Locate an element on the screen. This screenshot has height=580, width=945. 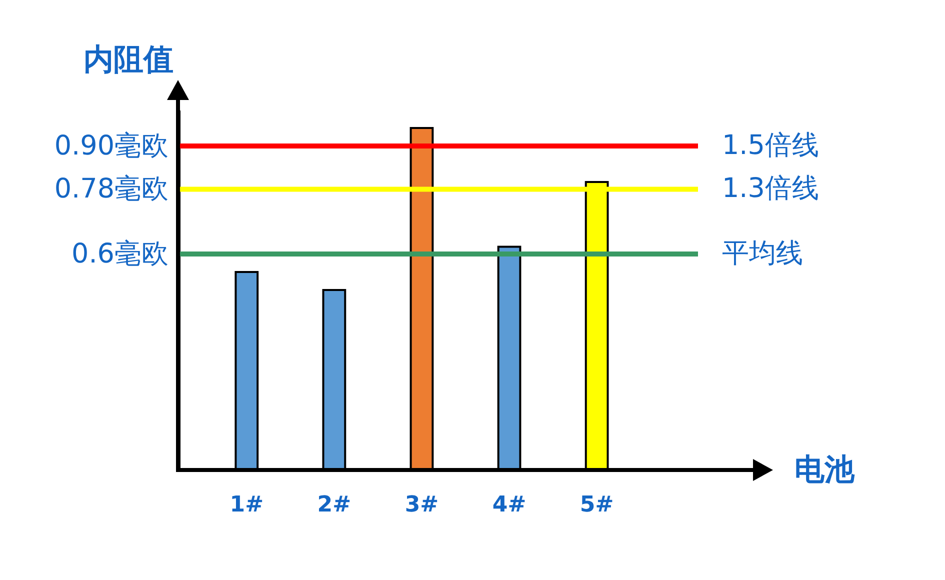
x-tick-label: 3# is located at coordinates (421, 505).